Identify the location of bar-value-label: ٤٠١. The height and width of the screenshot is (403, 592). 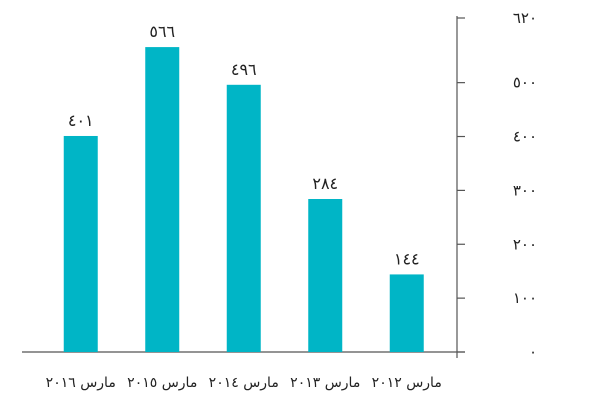
(81, 120).